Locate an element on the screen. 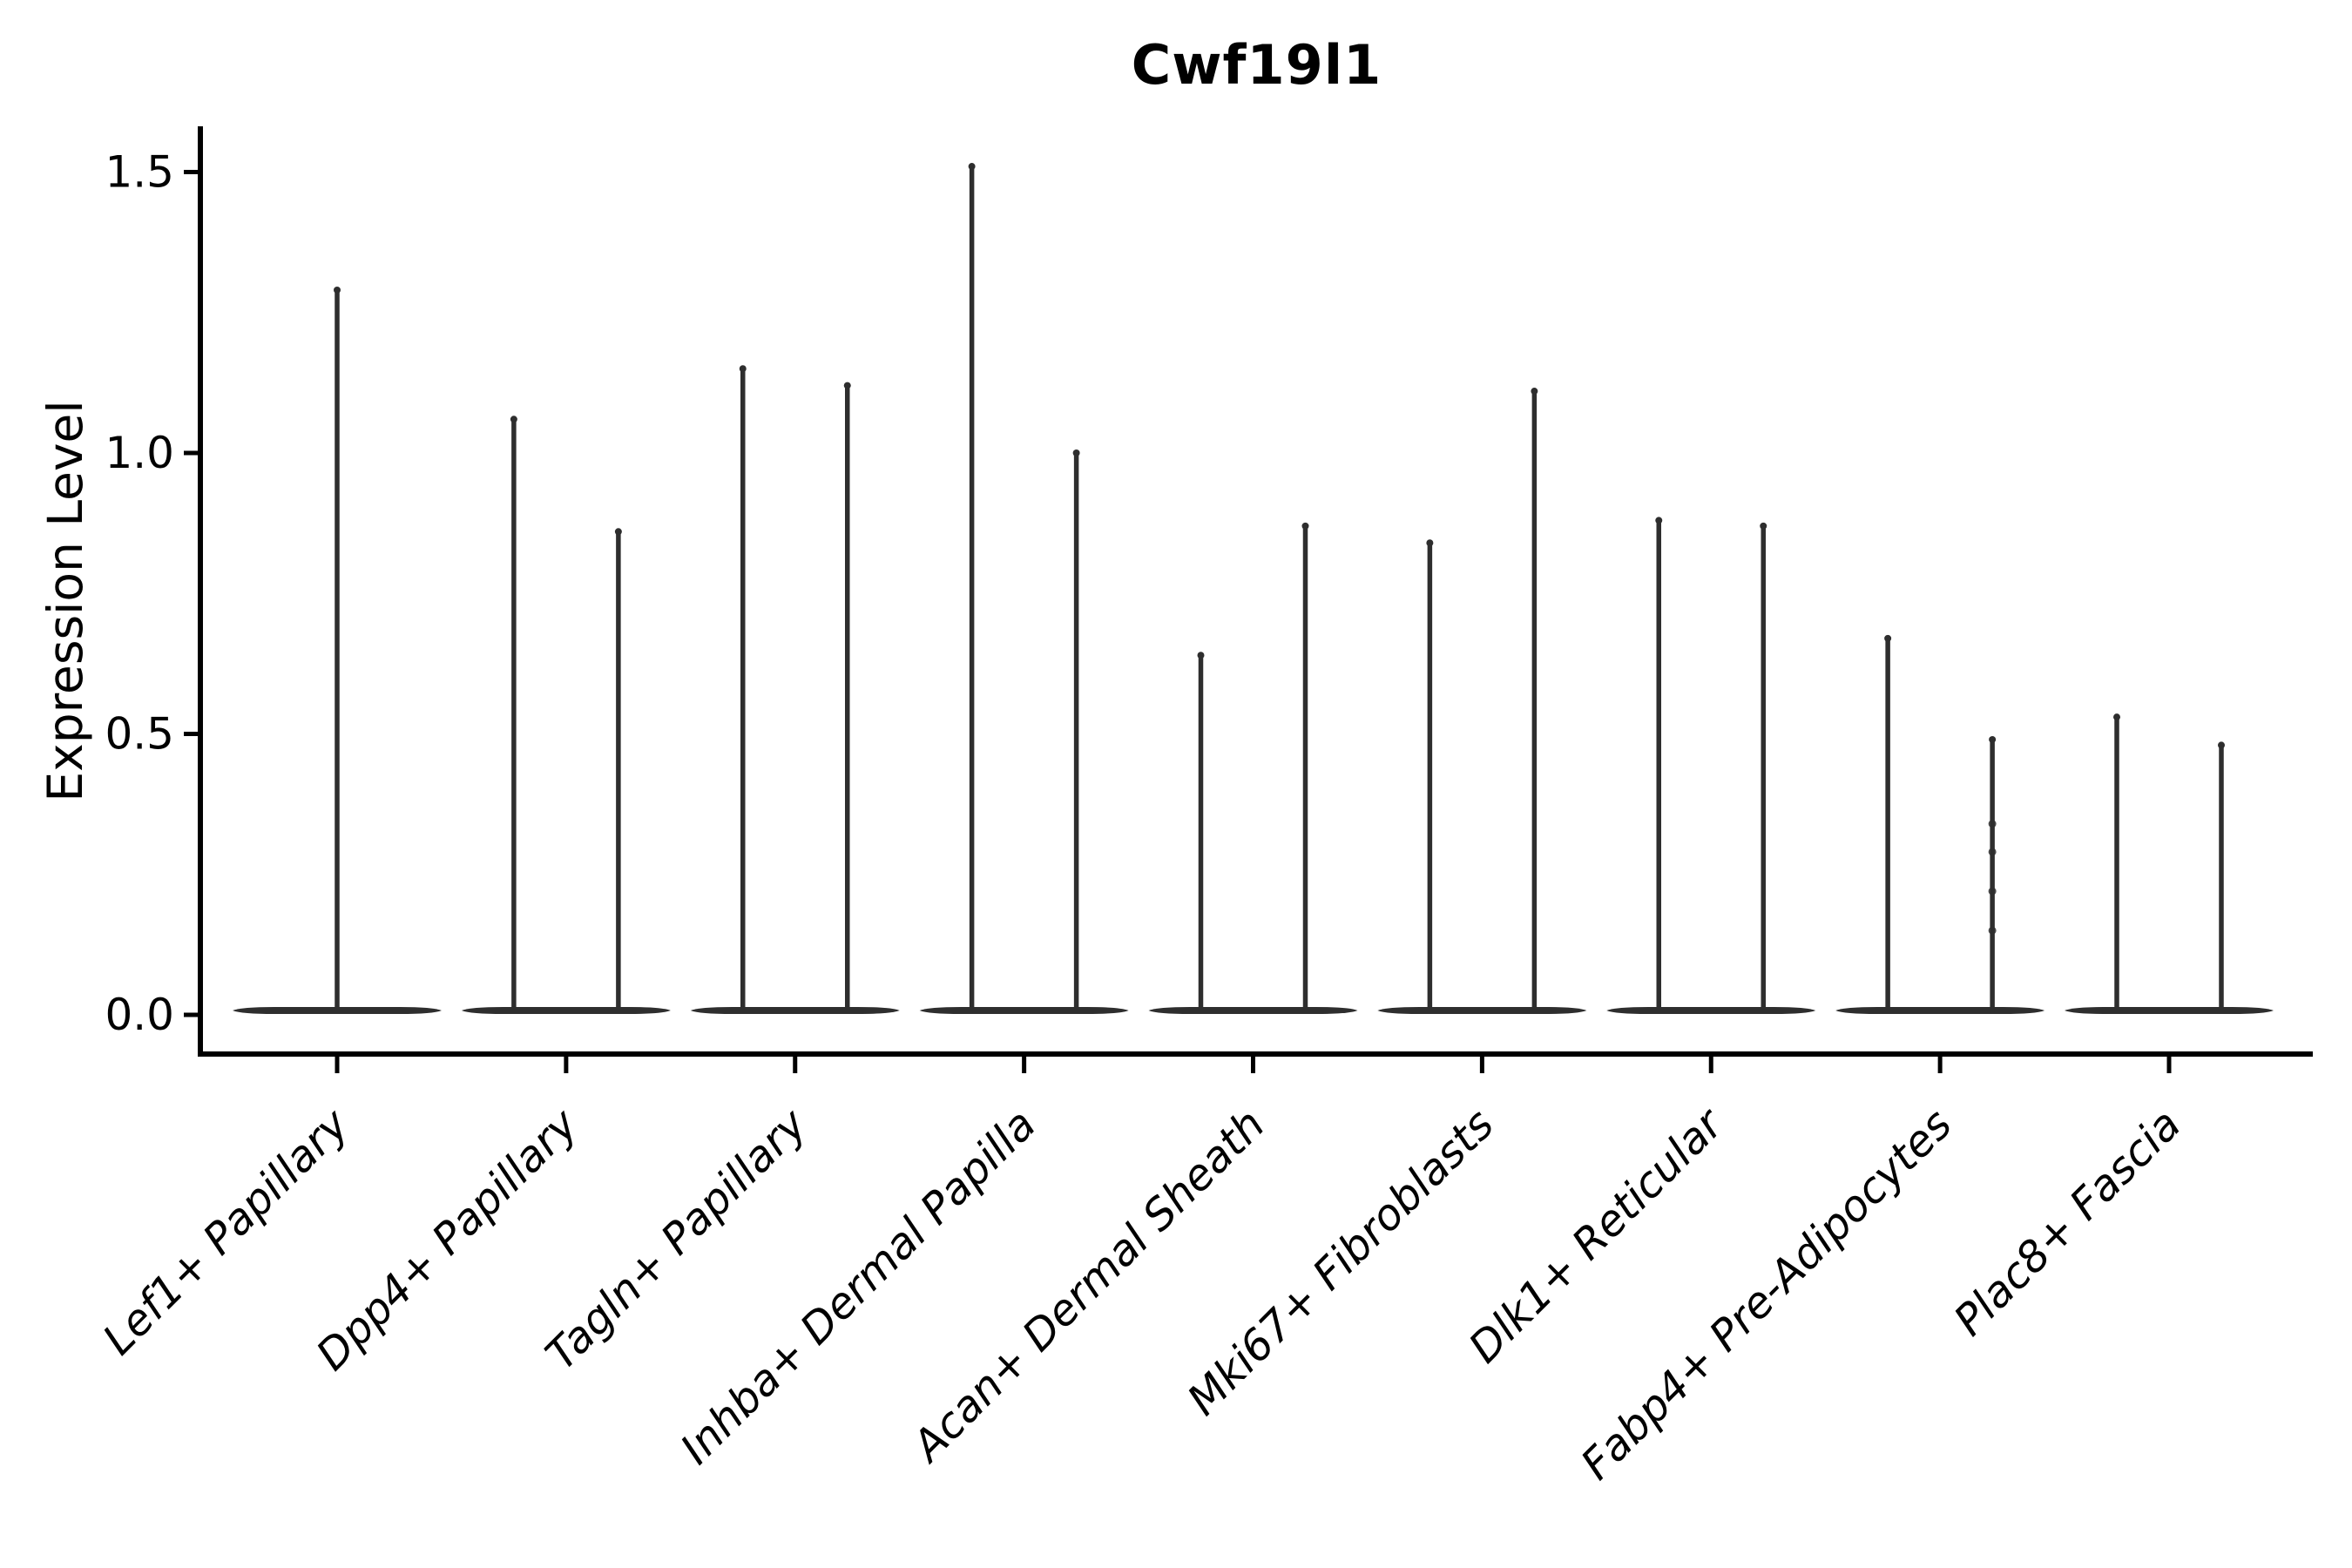  y-tick-label-3: 1.5 is located at coordinates (139, 172).